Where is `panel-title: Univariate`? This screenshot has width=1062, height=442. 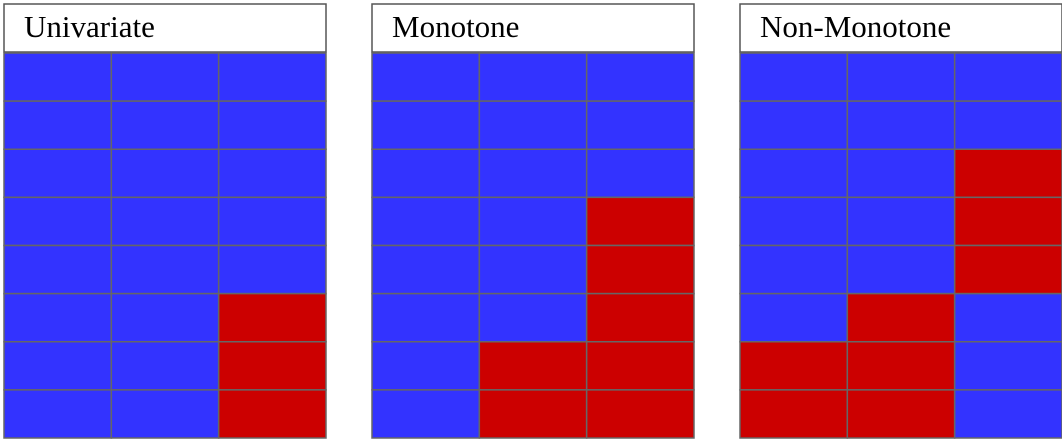 panel-title: Univariate is located at coordinates (89, 26).